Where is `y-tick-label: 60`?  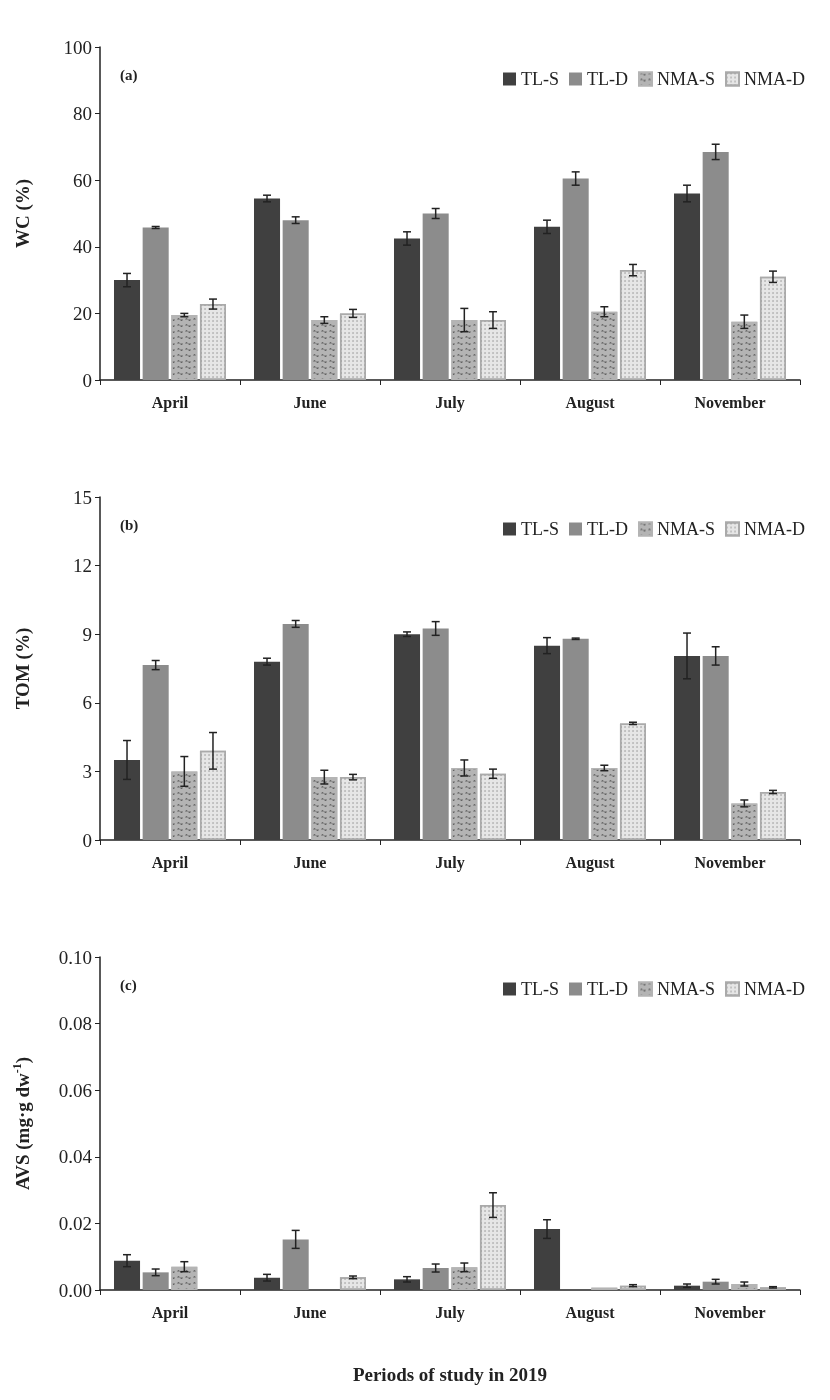 y-tick-label: 60 is located at coordinates (82, 180).